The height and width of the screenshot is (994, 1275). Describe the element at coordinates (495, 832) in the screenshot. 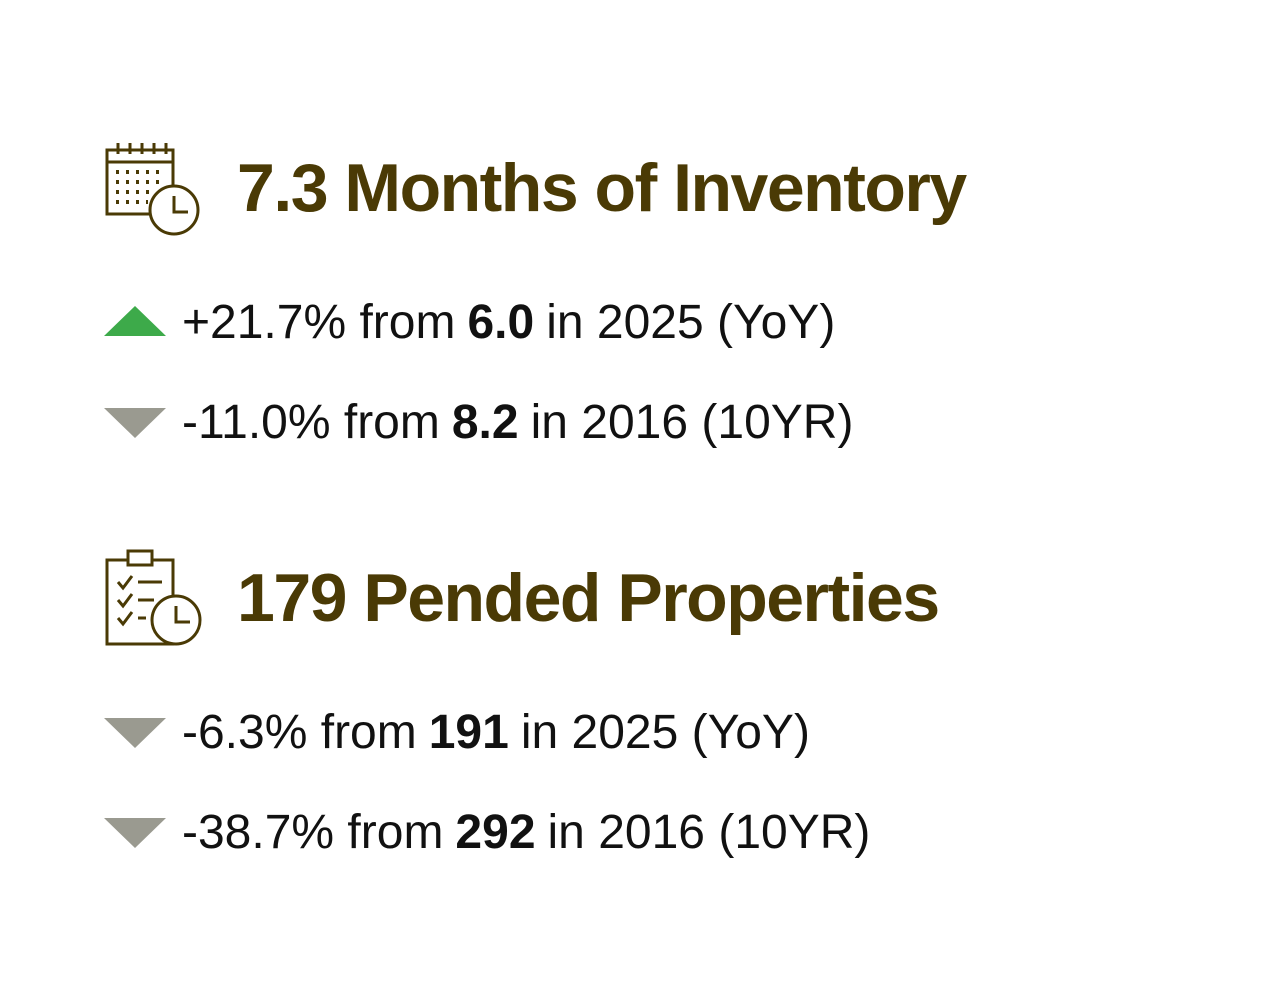

I see `base-text: 292` at that location.